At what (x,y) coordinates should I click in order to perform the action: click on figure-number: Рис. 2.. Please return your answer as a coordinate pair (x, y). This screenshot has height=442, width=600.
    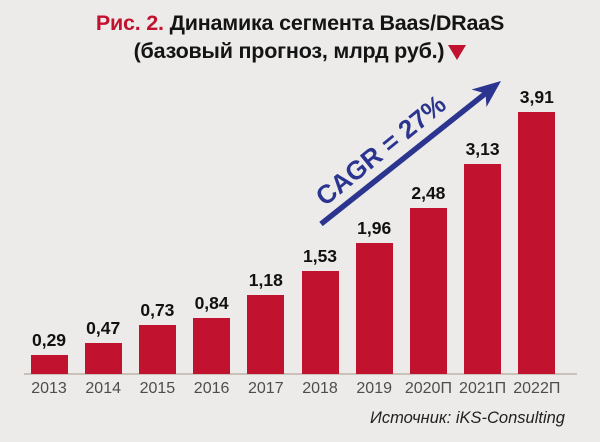
    Looking at the image, I should click on (129, 23).